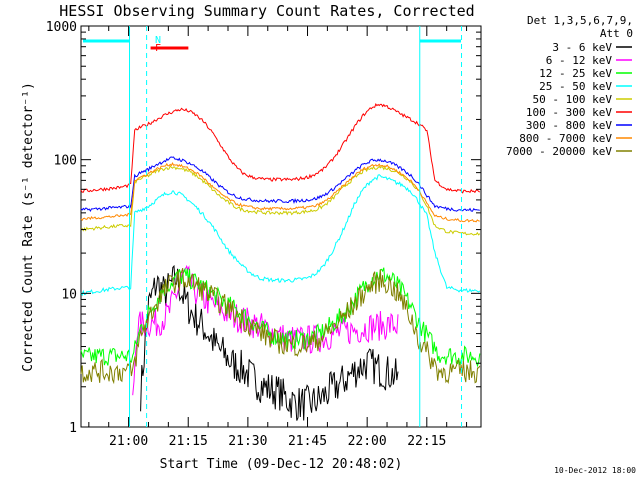 The image size is (640, 480). What do you see at coordinates (569, 112) in the screenshot?
I see `legend-entry-label: 100 - 300 keV` at bounding box center [569, 112].